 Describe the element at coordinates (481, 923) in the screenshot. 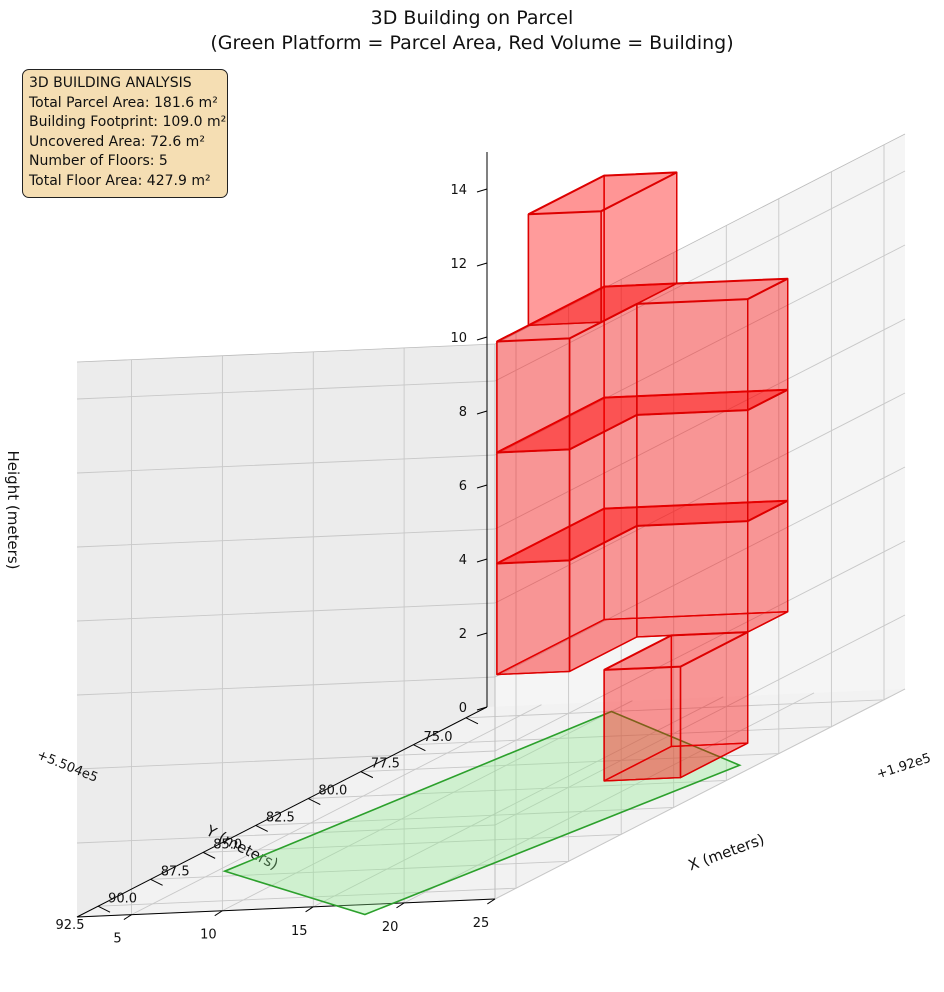

I see `x-tick-label: 25` at that location.